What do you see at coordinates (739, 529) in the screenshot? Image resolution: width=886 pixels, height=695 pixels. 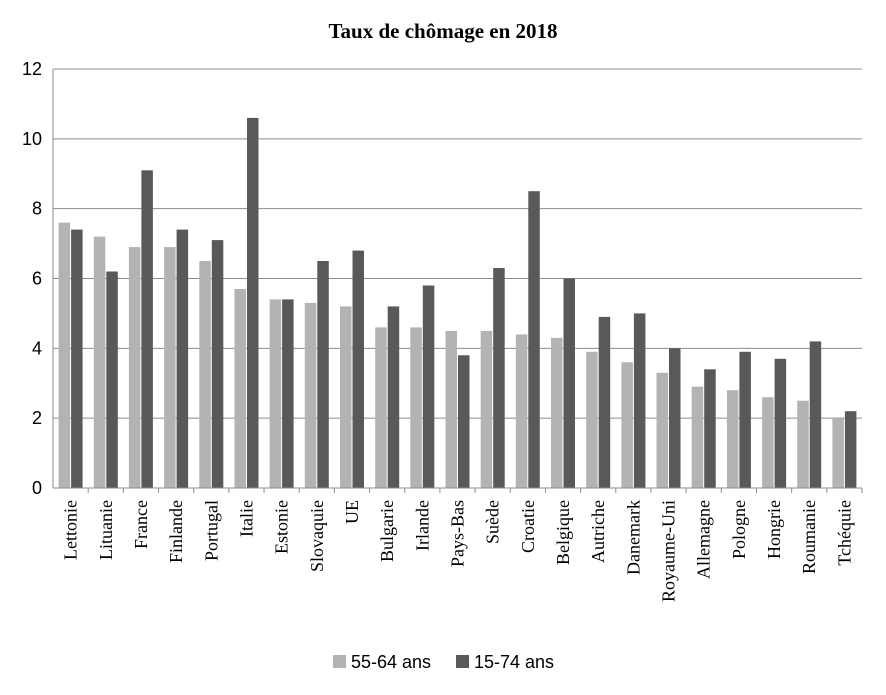 I see `x-tick-label: Pologne` at bounding box center [739, 529].